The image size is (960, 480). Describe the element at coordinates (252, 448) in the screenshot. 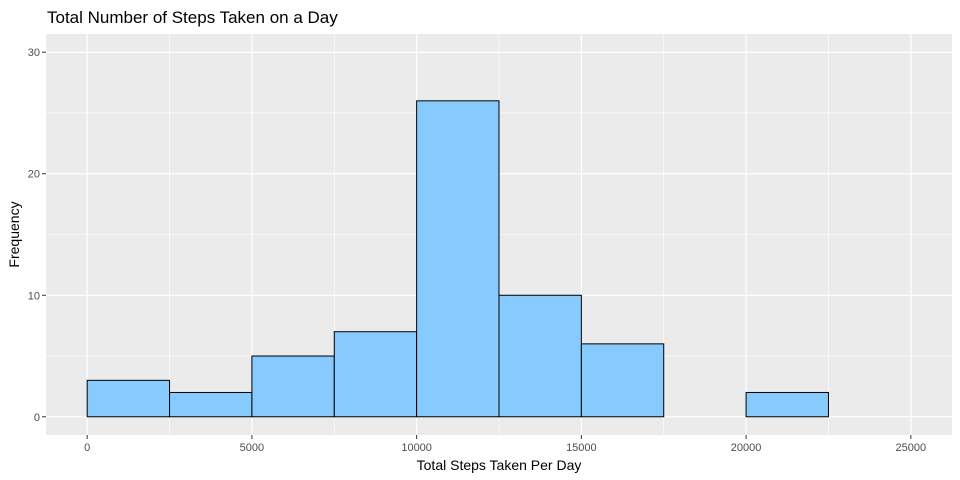

I see `x-tick-label: 5000` at that location.